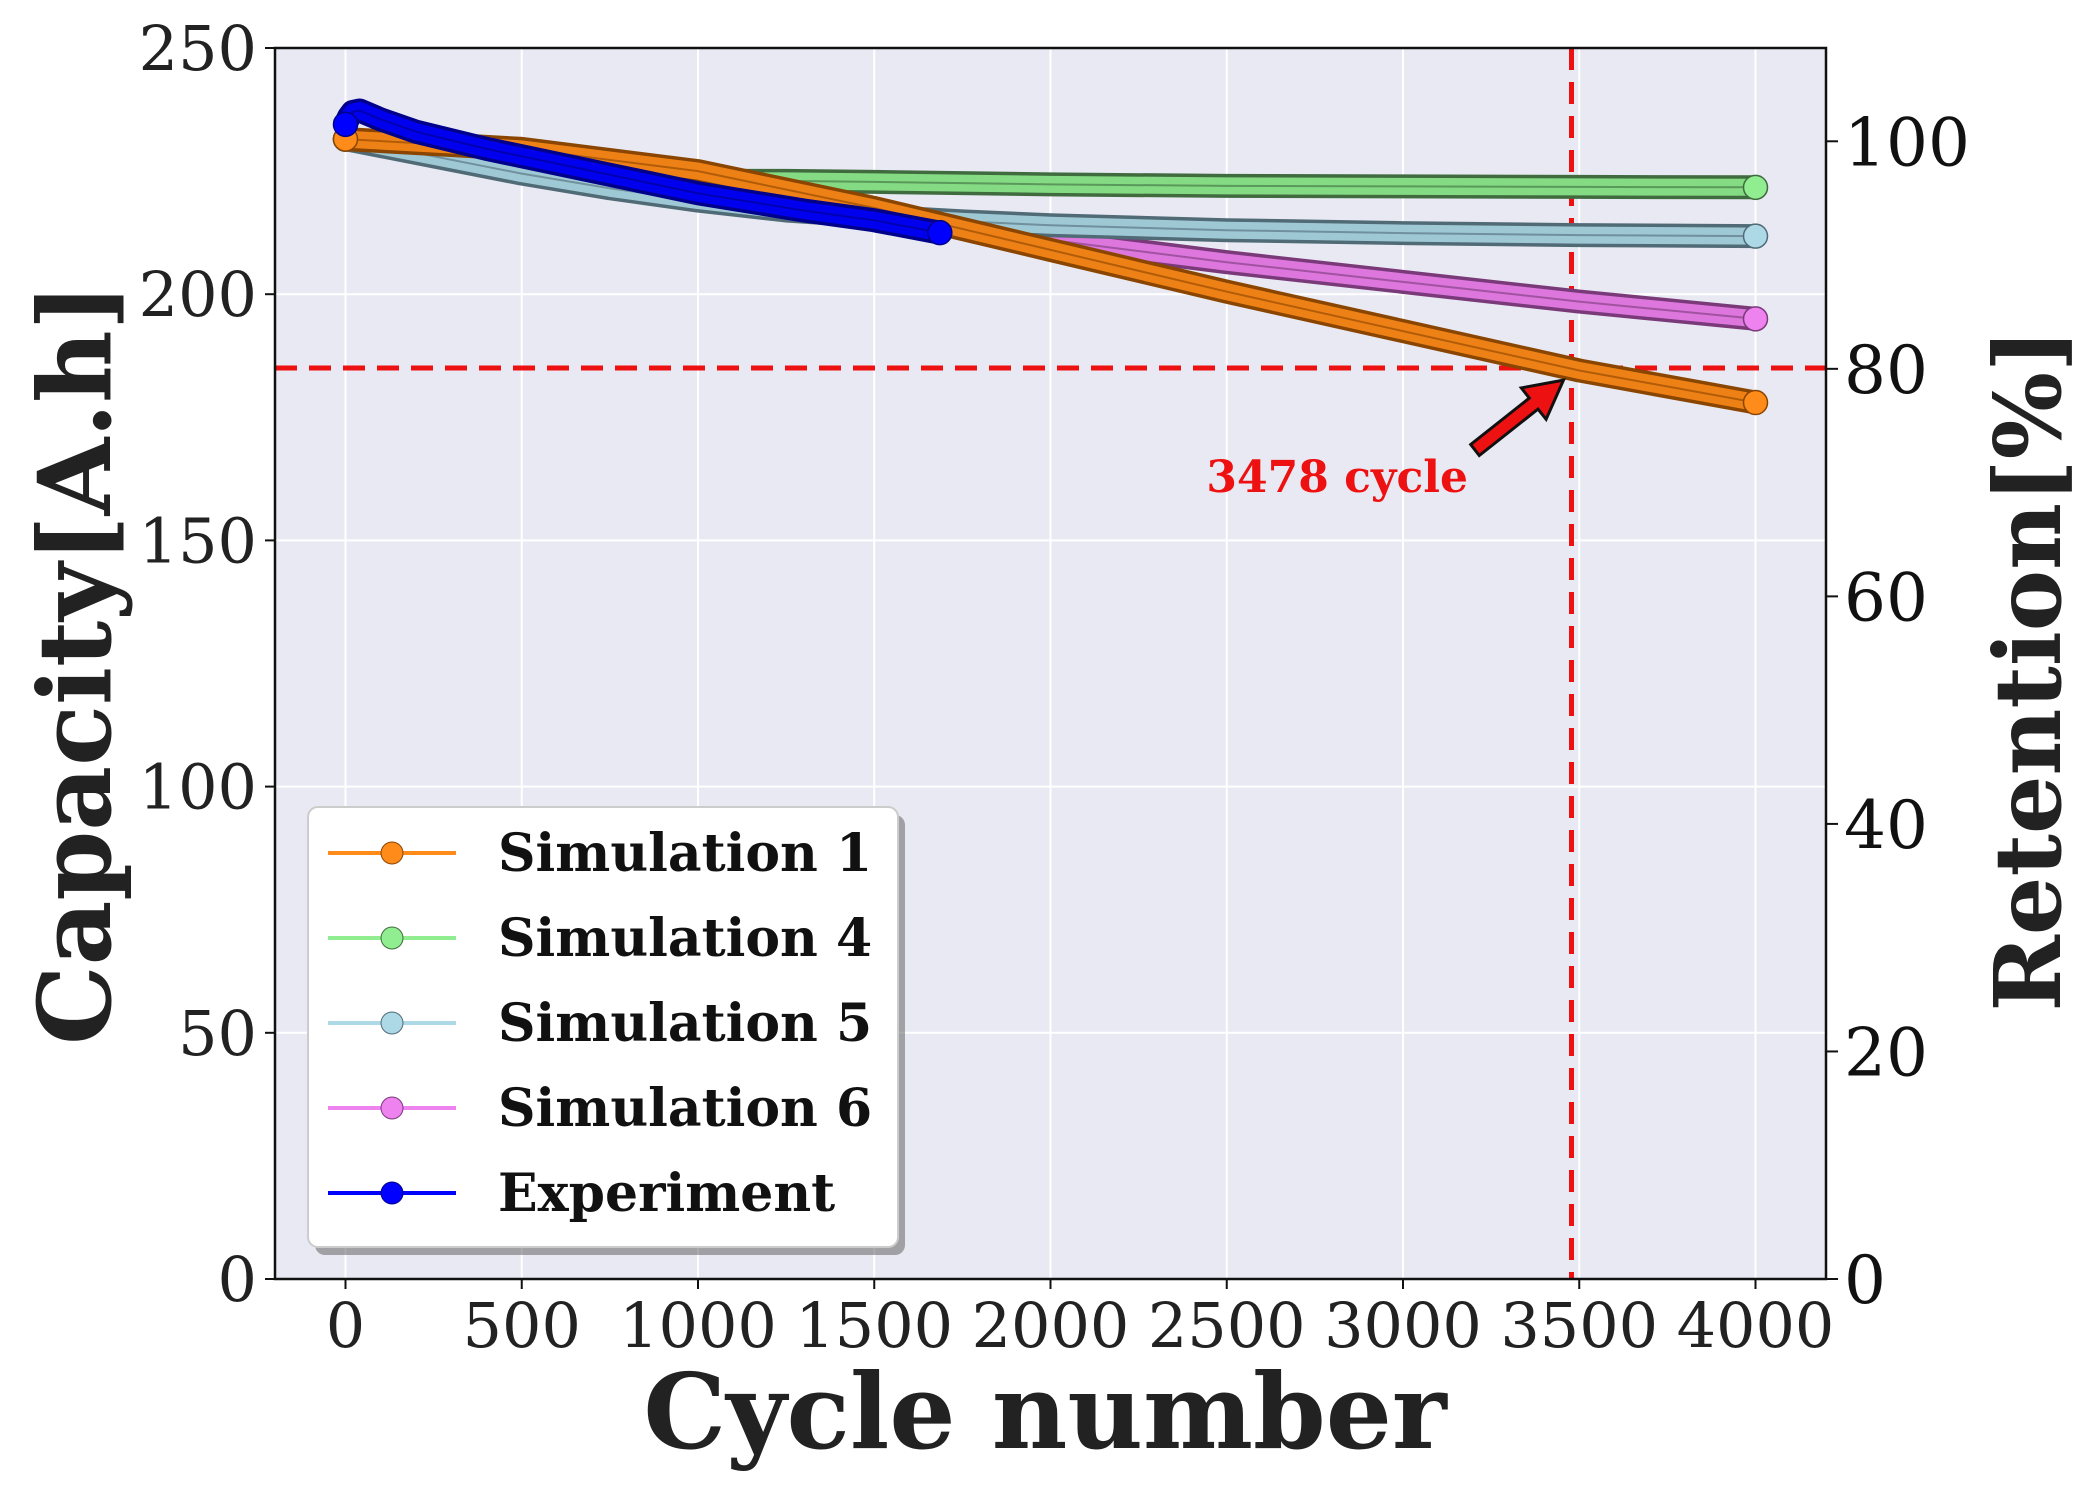  What do you see at coordinates (666, 1193) in the screenshot?
I see `legend-label: Experiment` at bounding box center [666, 1193].